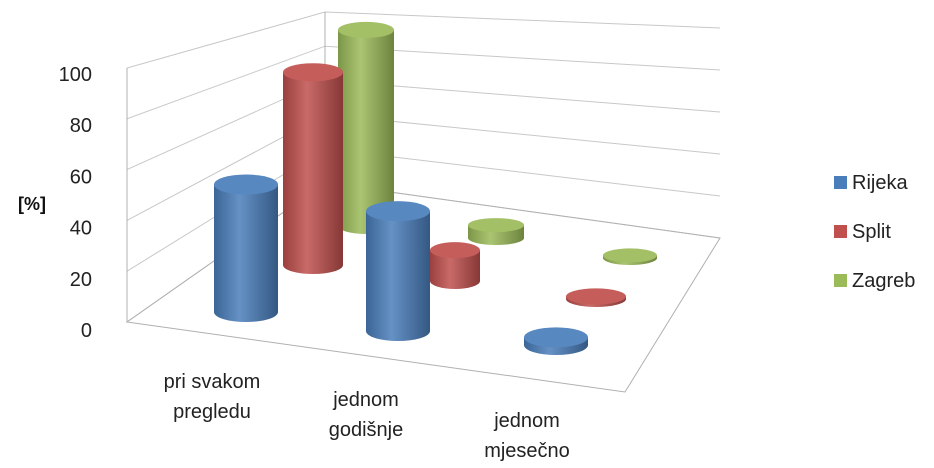  I want to click on category-label-line: pregledu, so click(212, 412).